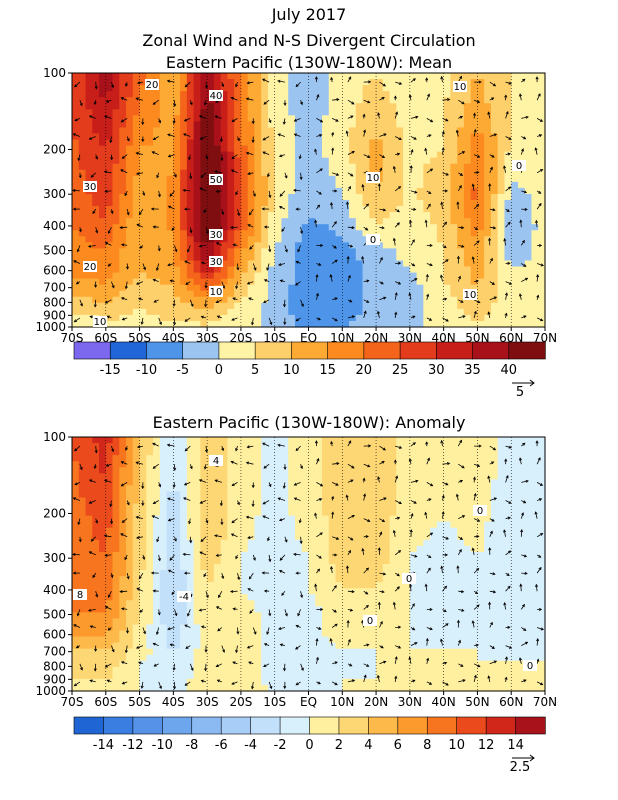 This screenshot has height=800, width=618. Describe the element at coordinates (460, 87) in the screenshot. I see `contour-label: 10` at that location.